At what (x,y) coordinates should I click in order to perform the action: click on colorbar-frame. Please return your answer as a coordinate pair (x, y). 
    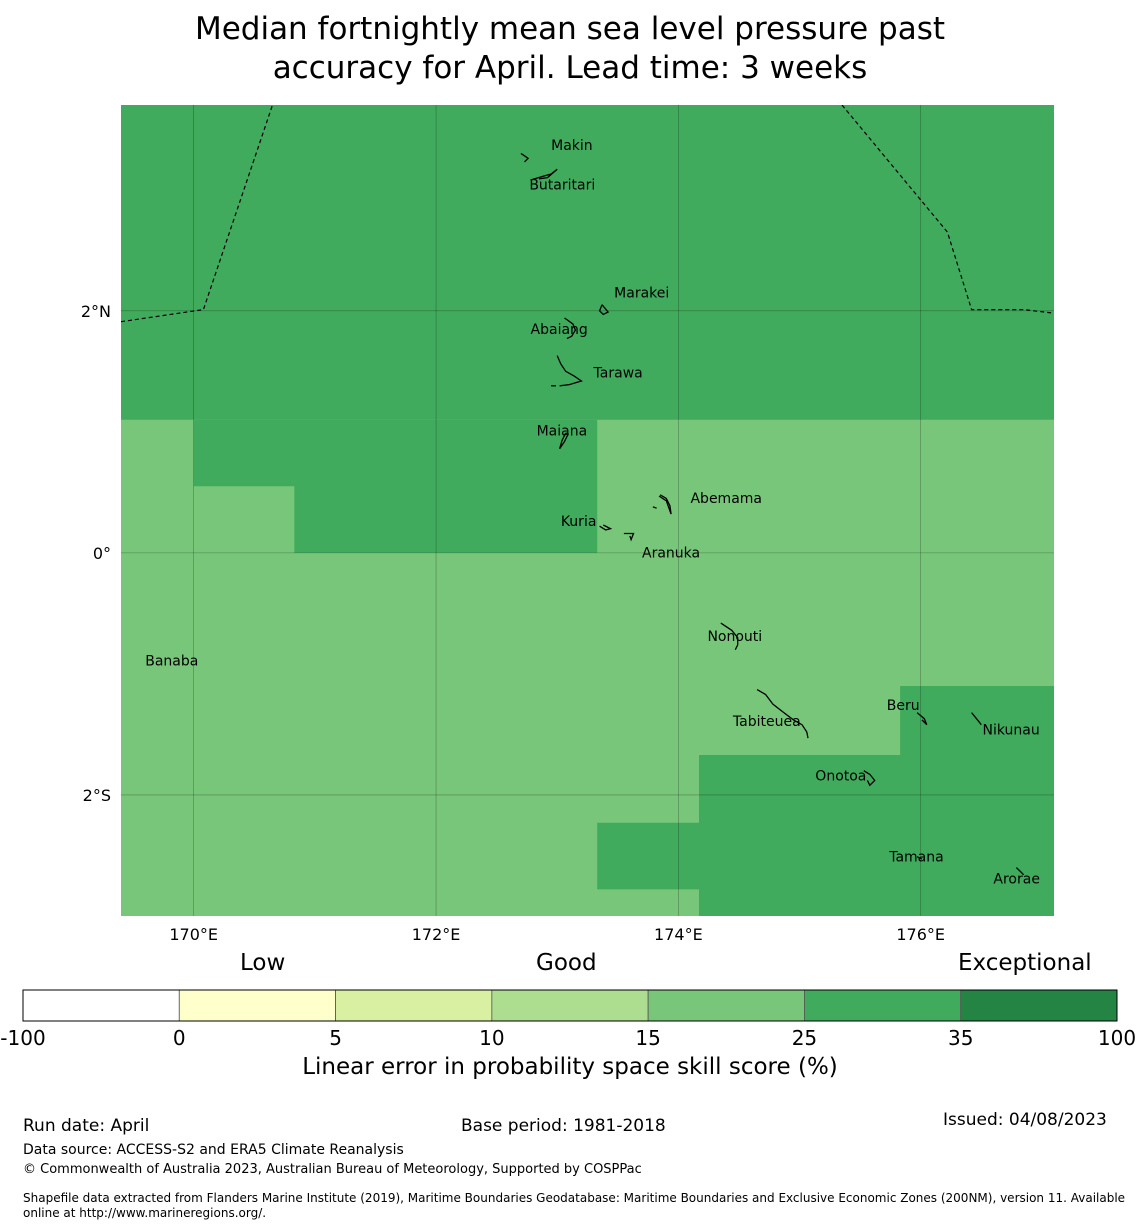
    Looking at the image, I should click on (570, 1005).